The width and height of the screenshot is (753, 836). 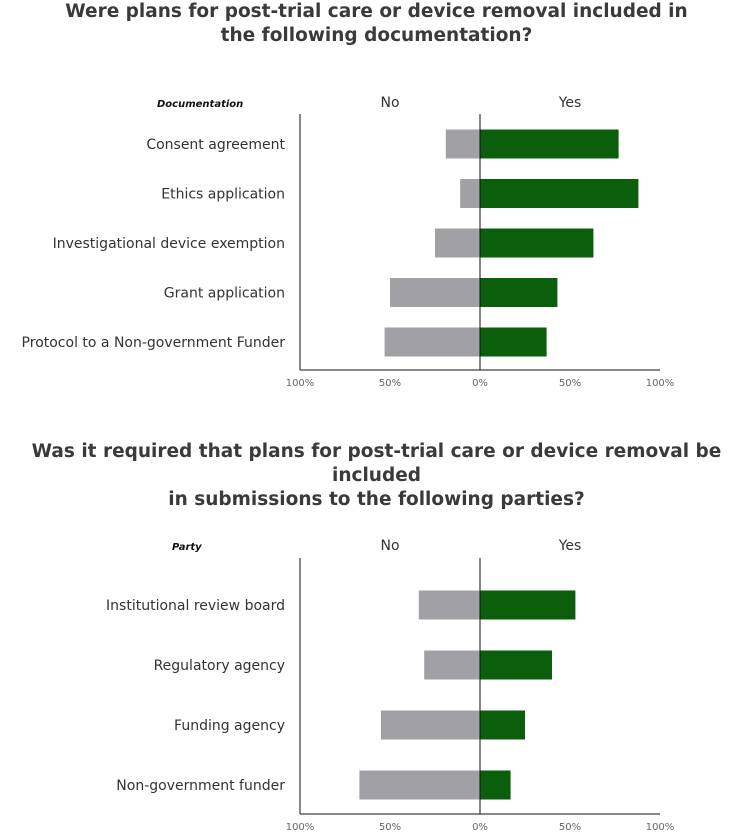 What do you see at coordinates (570, 103) in the screenshot?
I see `chart-1-side-label-yes: Yes` at bounding box center [570, 103].